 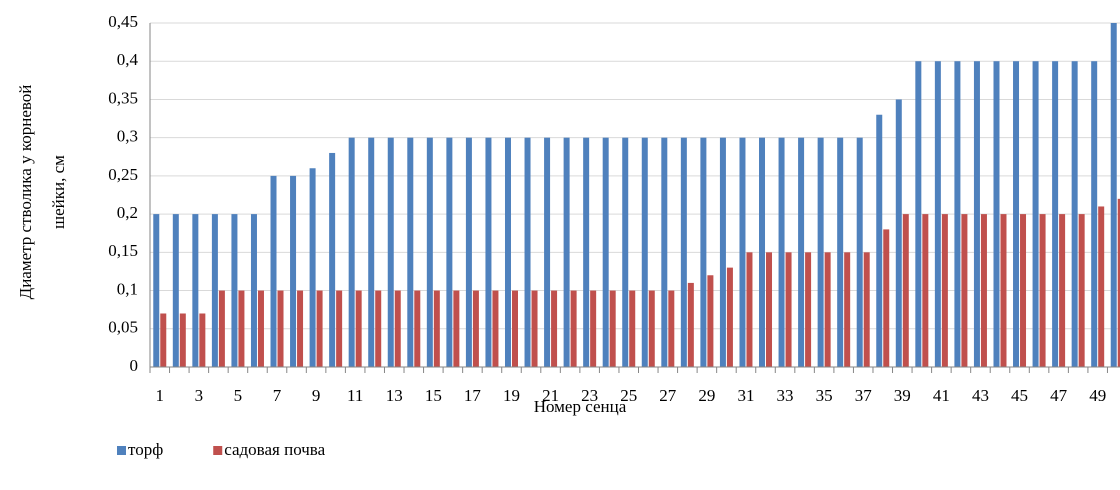 I want to click on legend-swatch, so click(x=121, y=450).